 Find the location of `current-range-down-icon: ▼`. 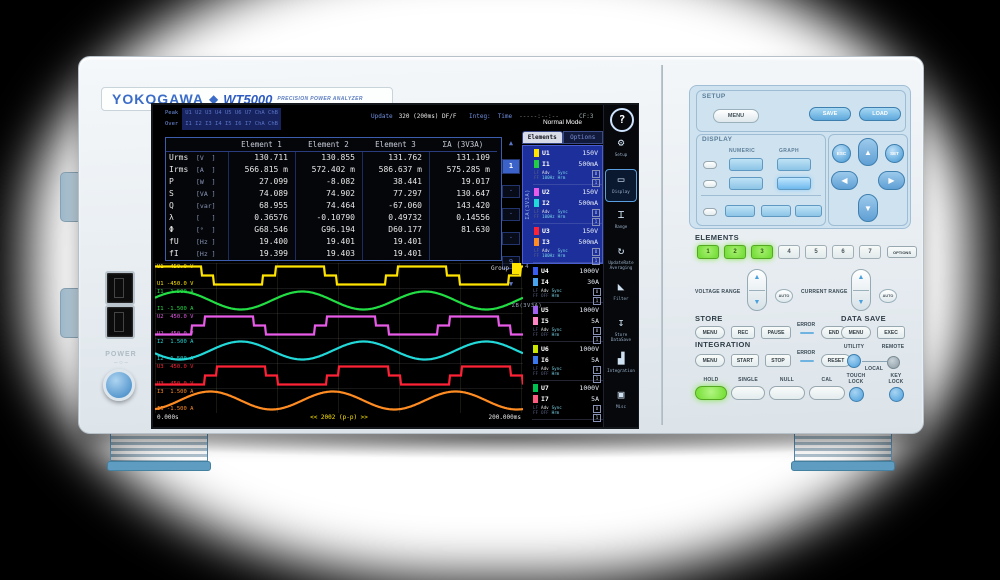

current-range-down-icon: ▼ is located at coordinates (861, 302).